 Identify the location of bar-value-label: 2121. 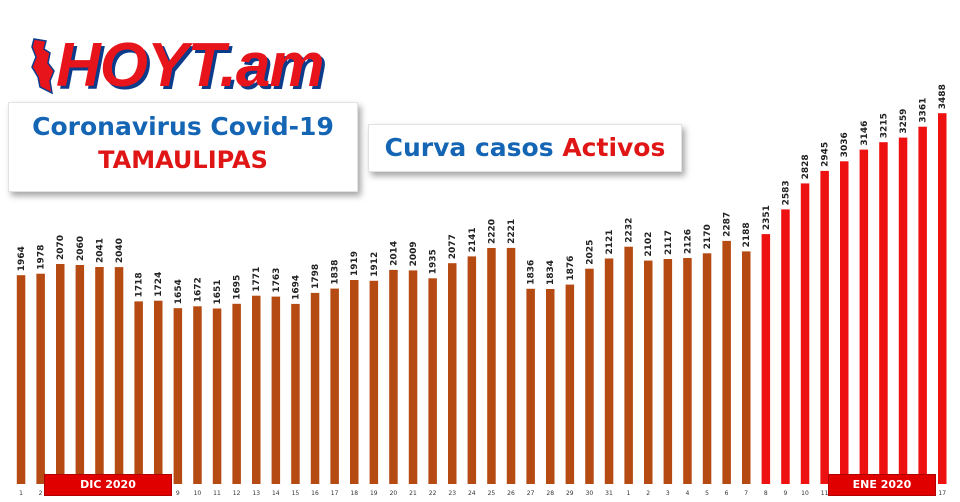
(610, 241).